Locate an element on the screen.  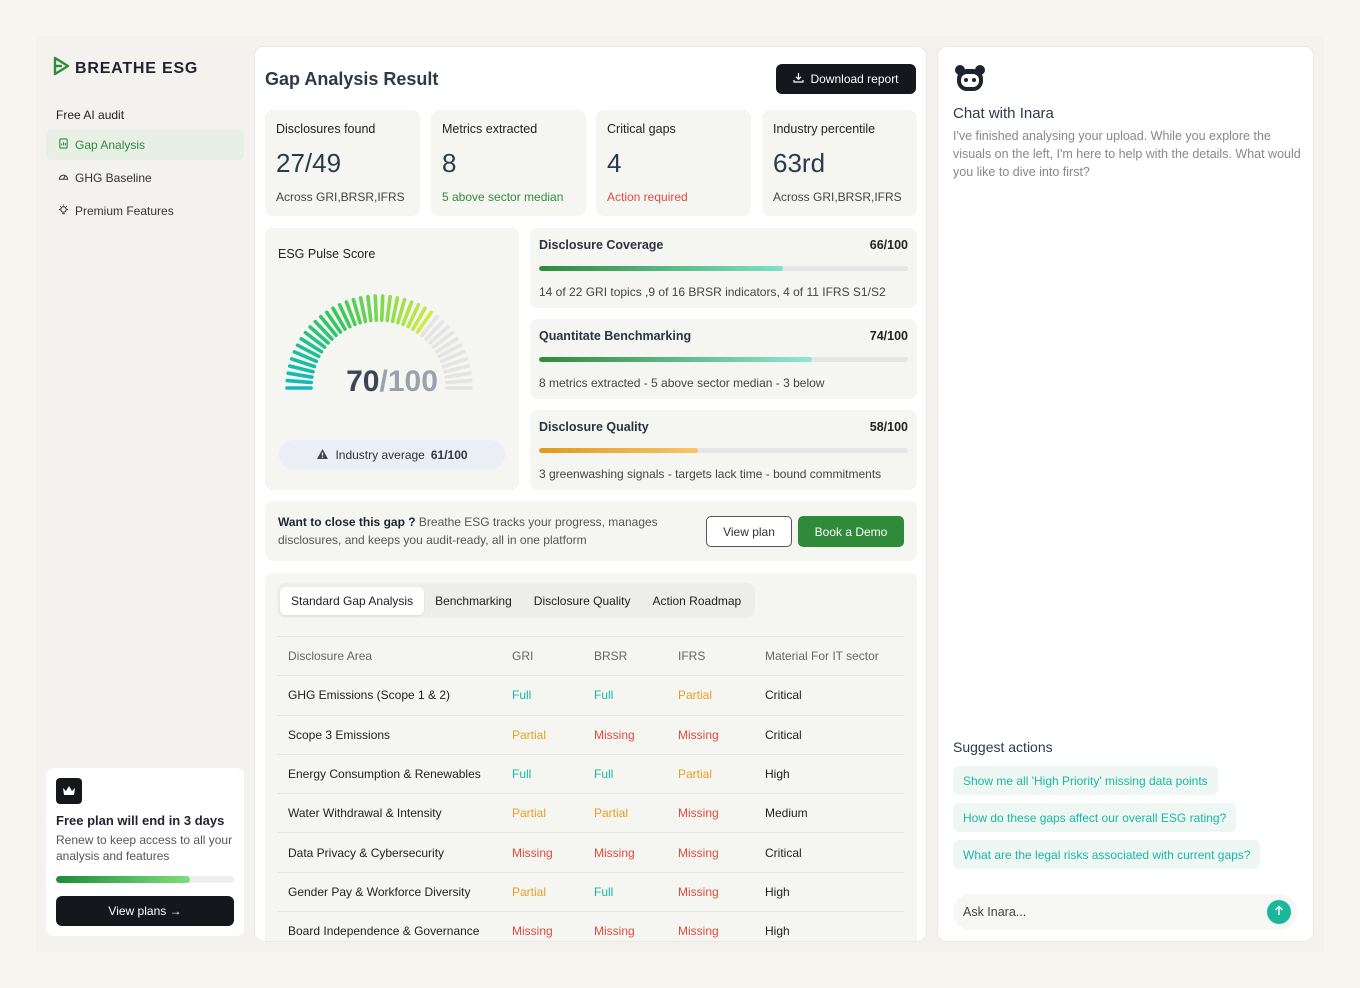
gauge-icon is located at coordinates (63, 178).